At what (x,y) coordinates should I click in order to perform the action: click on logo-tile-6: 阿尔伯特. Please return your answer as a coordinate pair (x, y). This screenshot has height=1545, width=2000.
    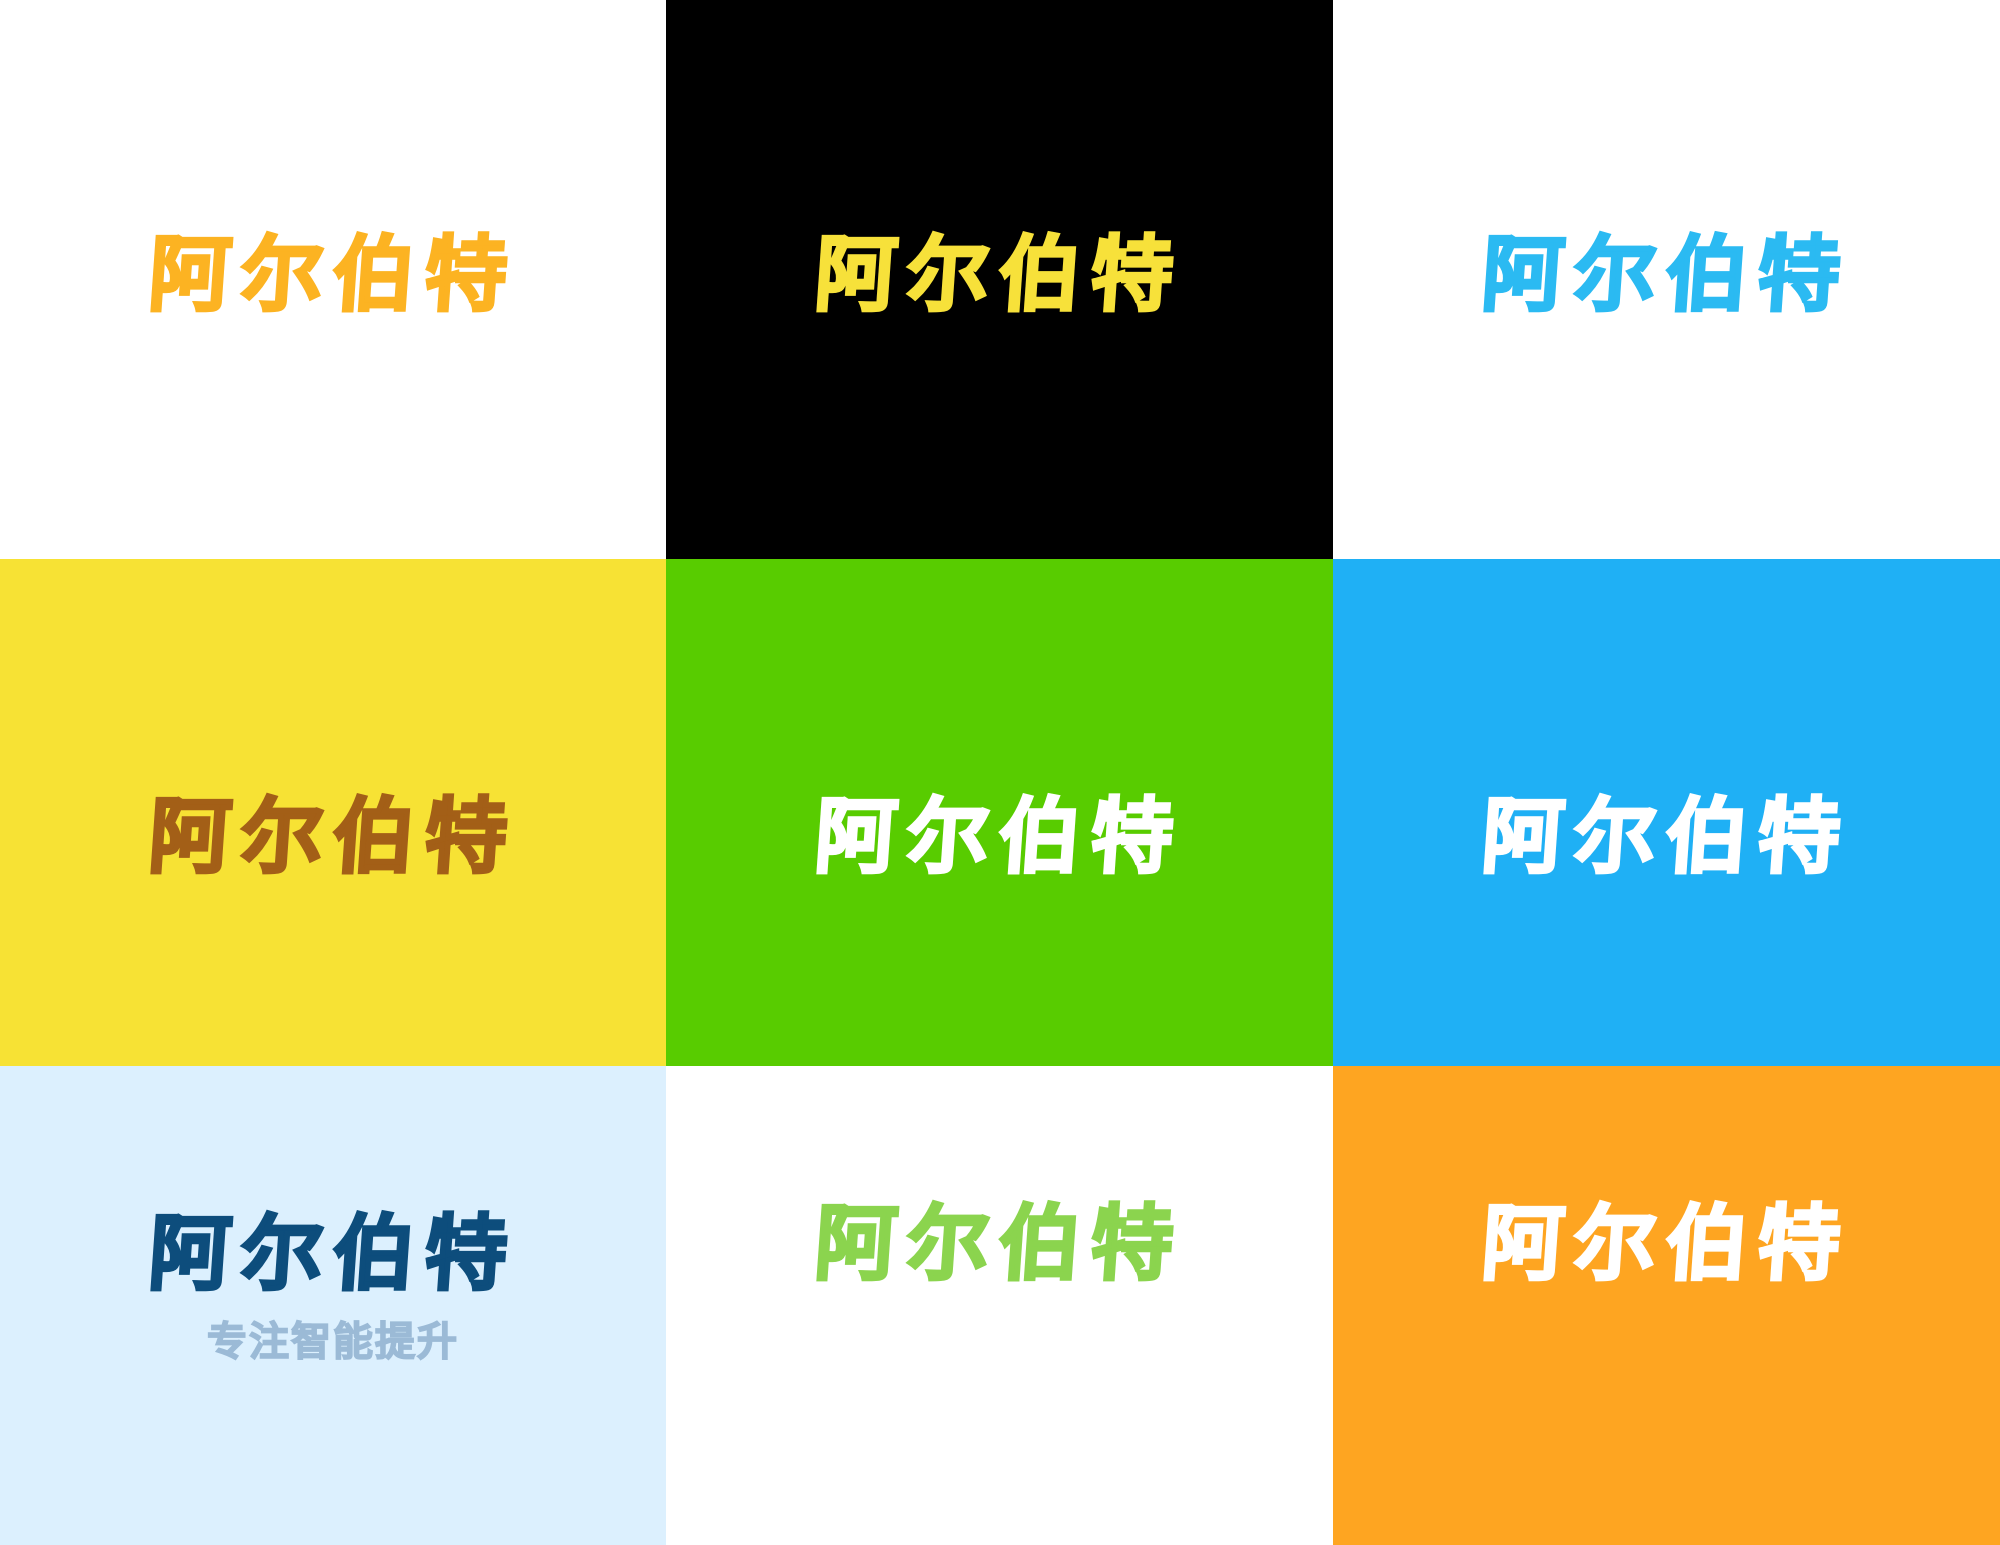
    Looking at the image, I should click on (1666, 812).